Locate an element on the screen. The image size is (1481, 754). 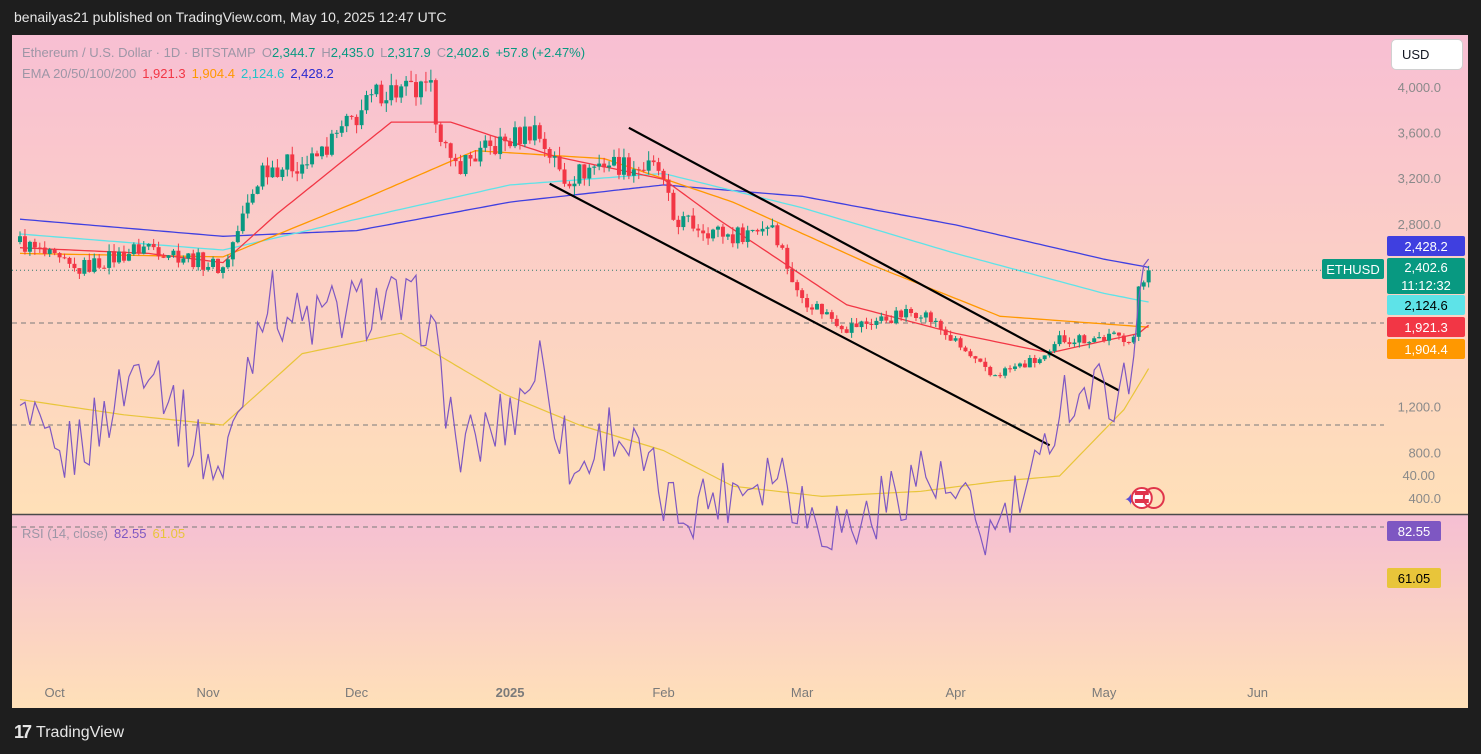
footer-brand: 17 TradingView is located at coordinates (69, 732).